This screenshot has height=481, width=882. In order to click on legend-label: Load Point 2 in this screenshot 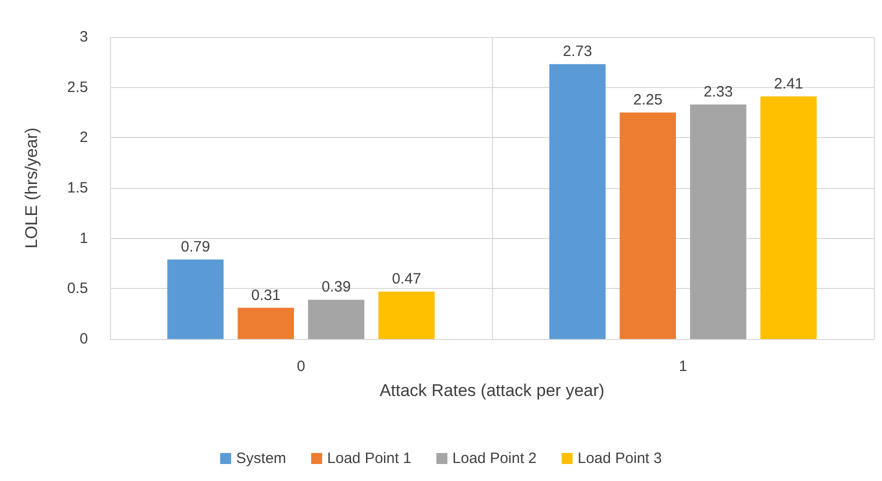, I will do `click(494, 458)`.